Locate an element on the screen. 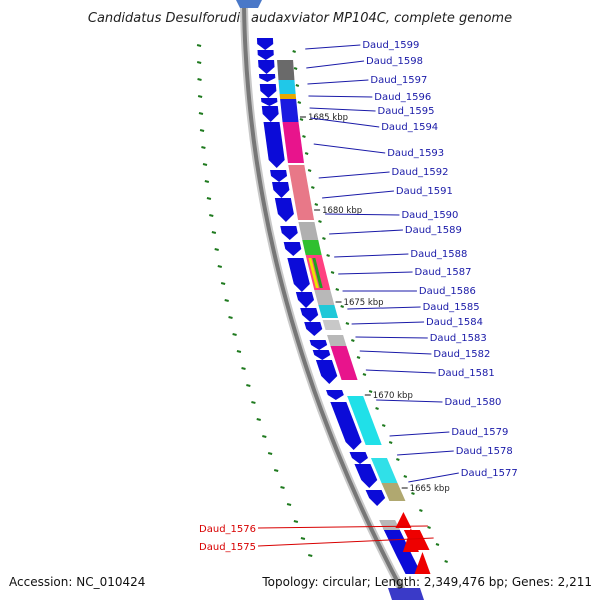 The image size is (600, 600). gene-label: Daud_1588 is located at coordinates (438, 254).